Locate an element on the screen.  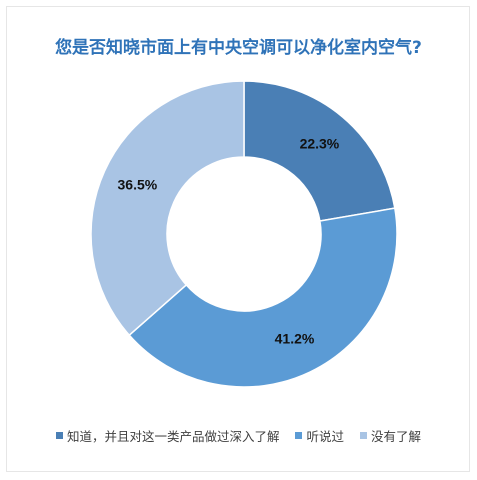
slice-value-label: 36.5% is located at coordinates (138, 185).